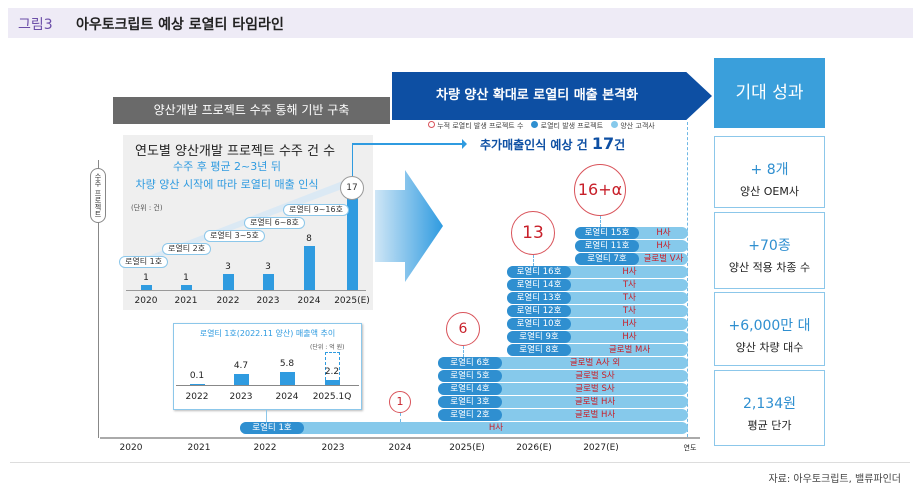  Describe the element at coordinates (470, 389) in the screenshot. I see `project-name: 로열티 4호` at that location.